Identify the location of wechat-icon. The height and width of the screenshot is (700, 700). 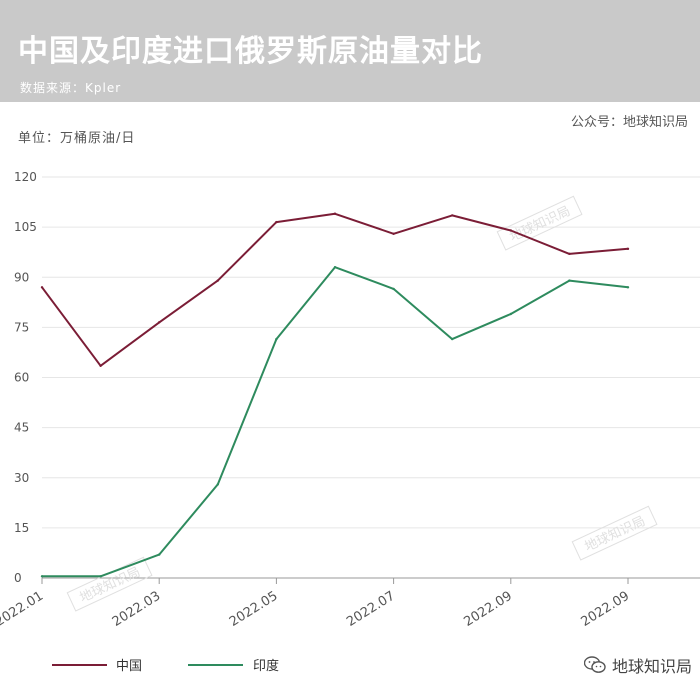
(594, 664).